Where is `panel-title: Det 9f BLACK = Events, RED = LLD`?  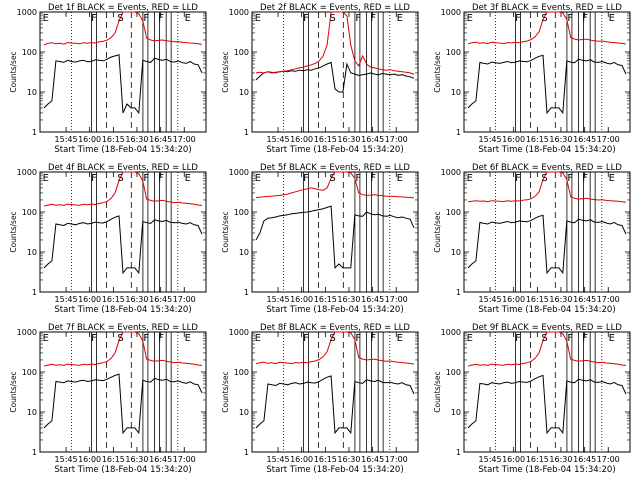
panel-title: Det 9f BLACK = Events, RED = LLD is located at coordinates (547, 328).